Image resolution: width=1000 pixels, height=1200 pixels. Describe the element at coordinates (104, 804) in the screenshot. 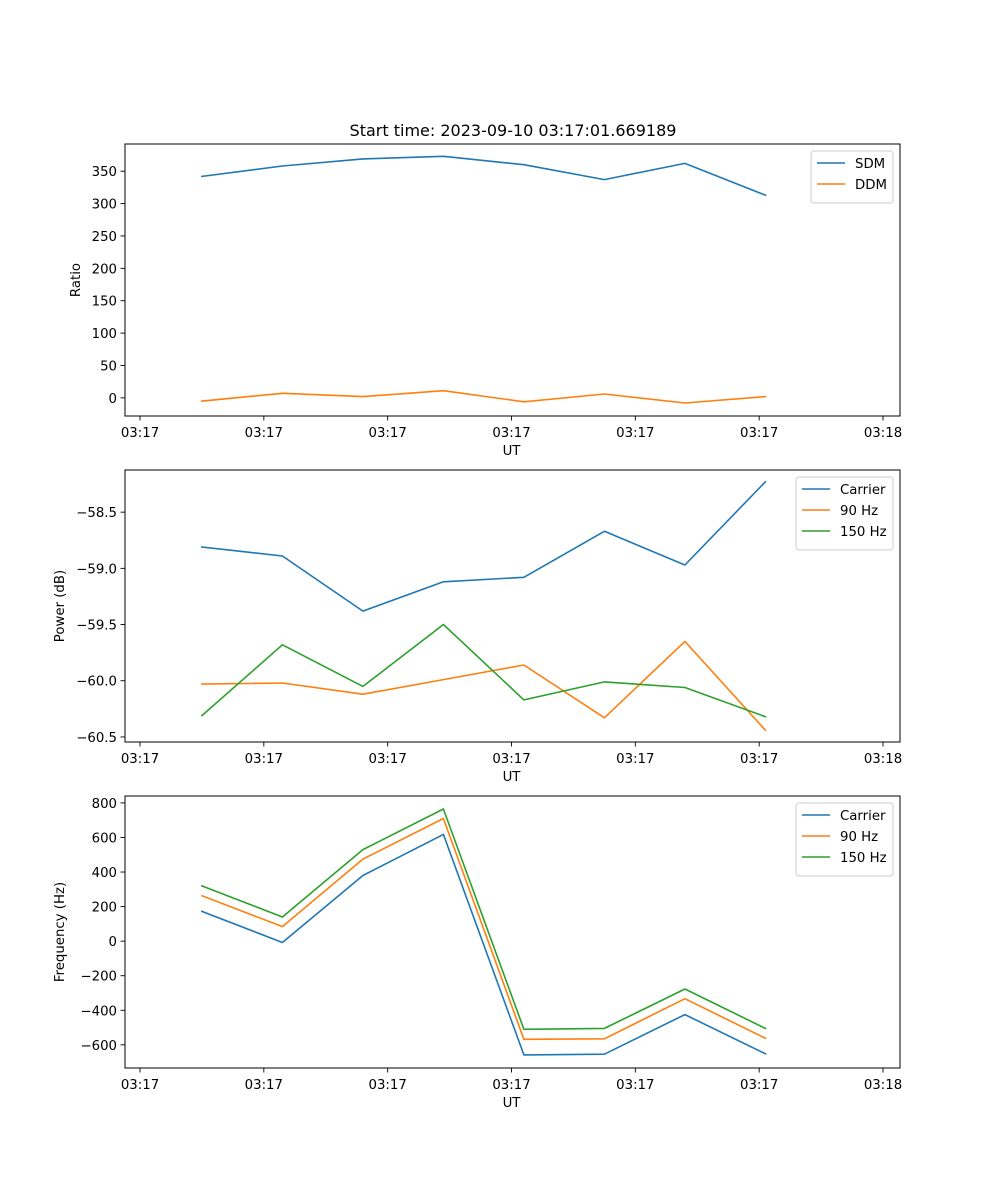

I see `y-tick-label: 800` at that location.